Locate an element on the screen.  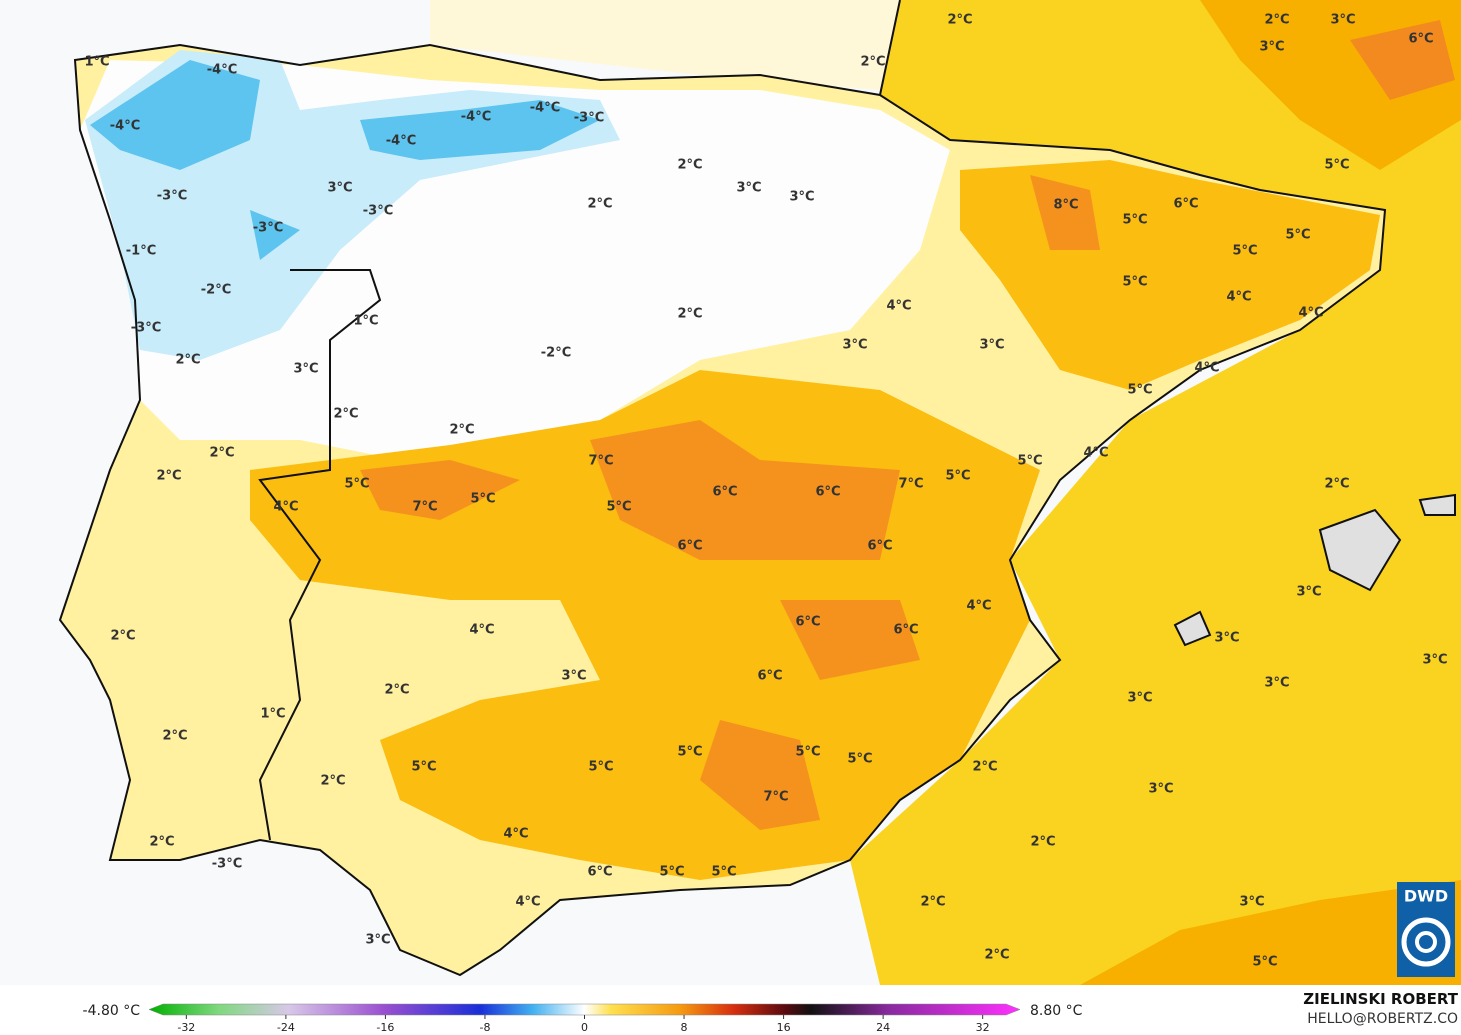
balearic-islands is located at coordinates (1314, 570).